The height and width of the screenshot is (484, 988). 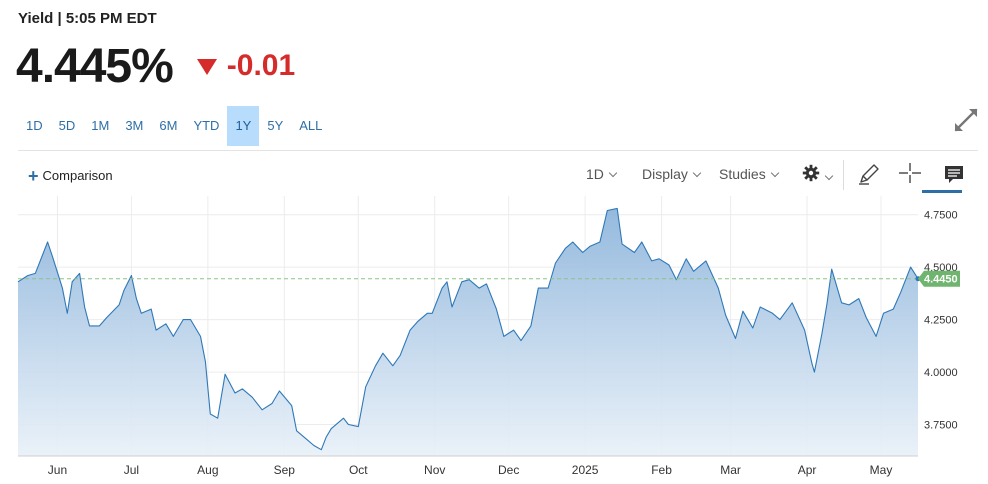 What do you see at coordinates (358, 470) in the screenshot?
I see `x-tick-label: Oct` at bounding box center [358, 470].